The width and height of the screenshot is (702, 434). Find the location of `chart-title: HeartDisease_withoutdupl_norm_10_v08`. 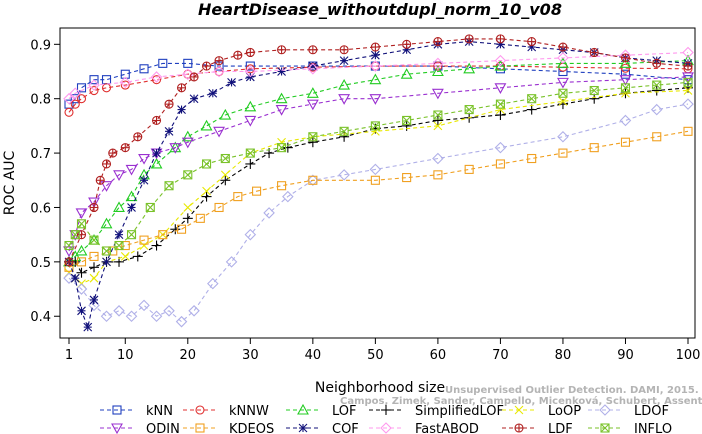

chart-title: HeartDisease_withoutdupl_norm_10_v08 is located at coordinates (380, 9).